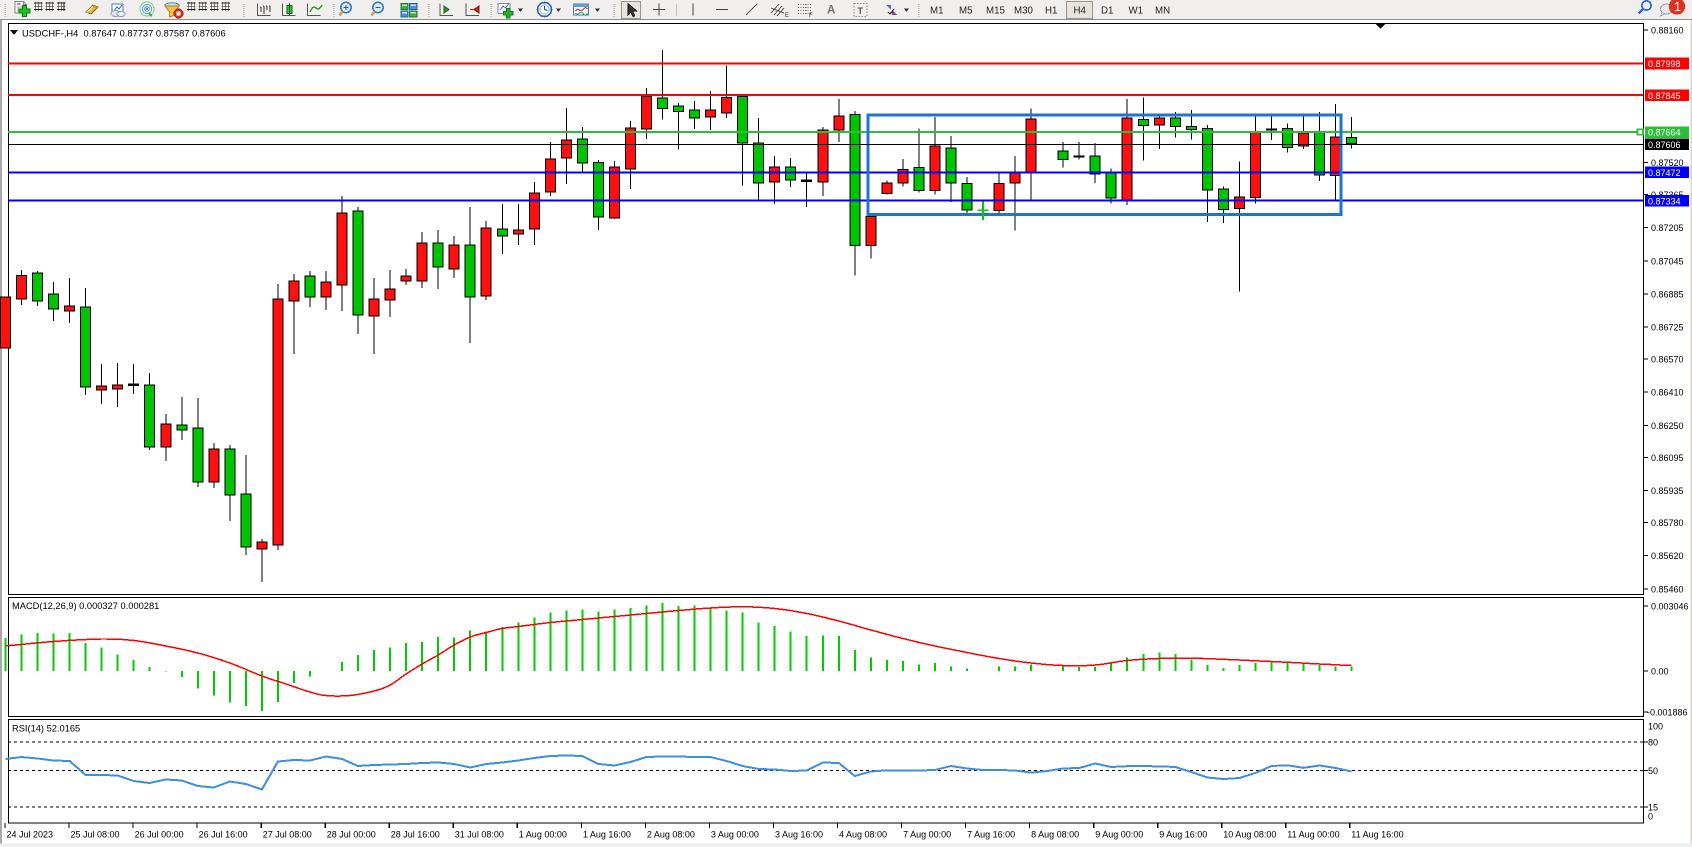 The image size is (1692, 847). I want to click on svg-text: 50, so click(1653, 771).